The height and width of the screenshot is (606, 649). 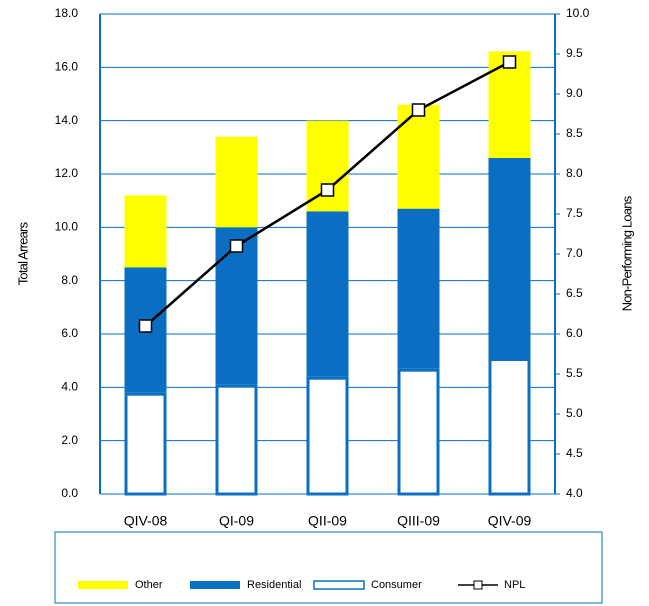 I want to click on y2-tick-label: 10.0, so click(x=578, y=13).